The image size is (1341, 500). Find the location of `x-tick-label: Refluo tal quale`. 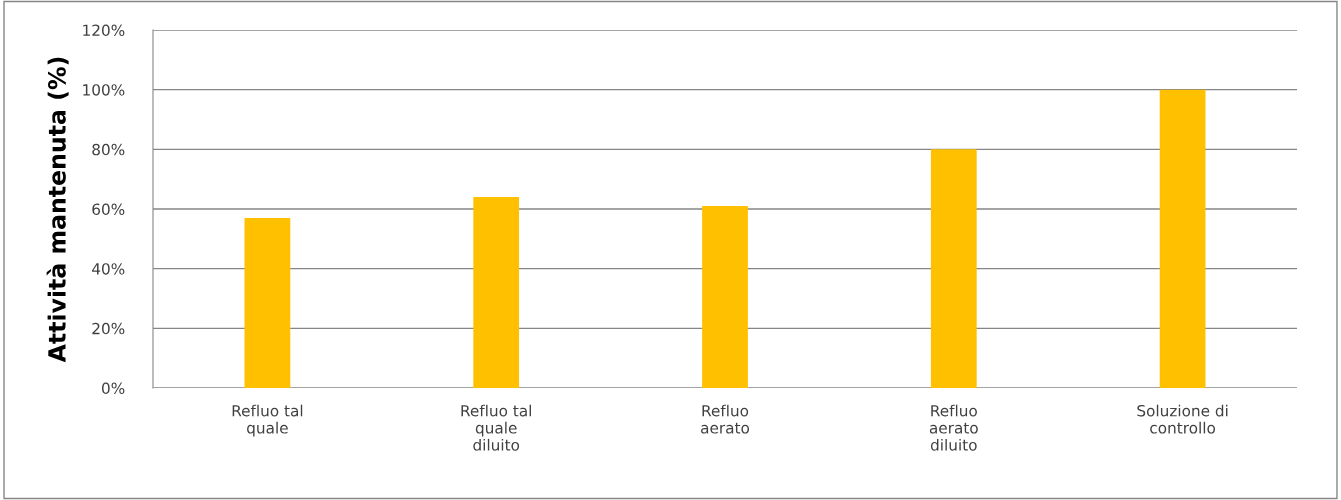

x-tick-label: Refluo tal quale is located at coordinates (267, 420).